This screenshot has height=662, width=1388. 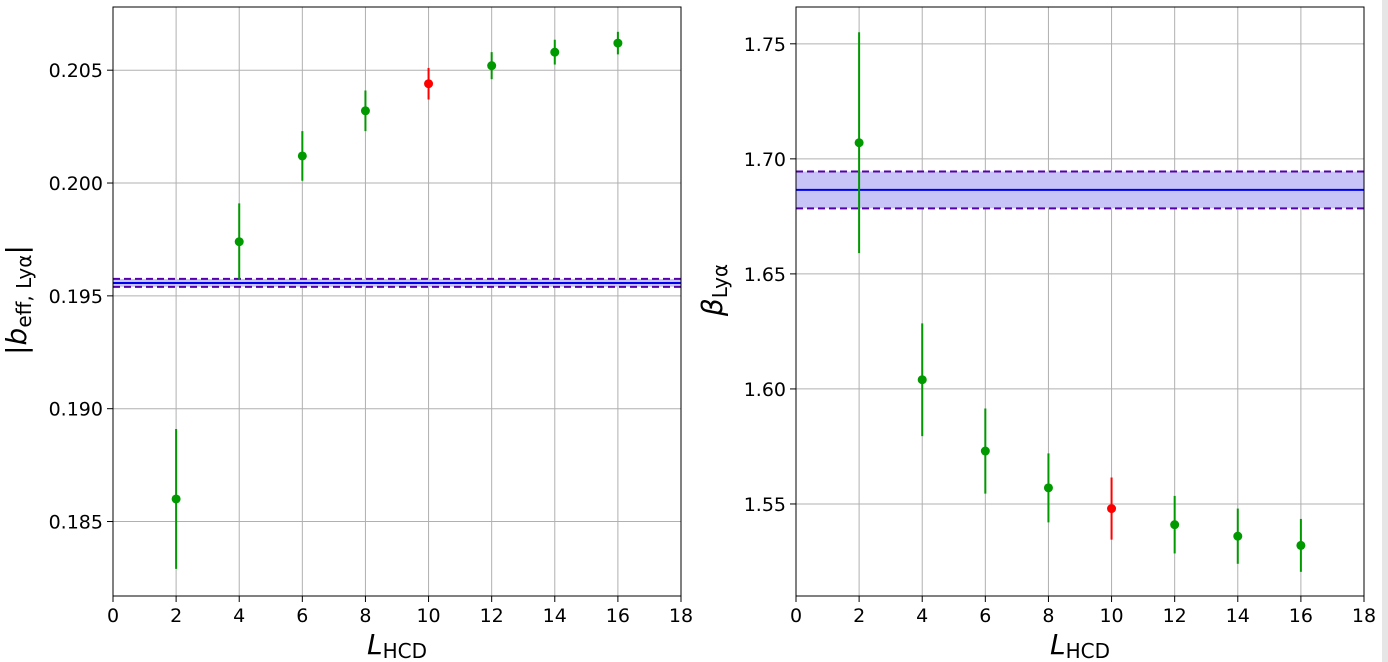 I want to click on y-axis-label: |beff, Lyα|, so click(x=18, y=300).